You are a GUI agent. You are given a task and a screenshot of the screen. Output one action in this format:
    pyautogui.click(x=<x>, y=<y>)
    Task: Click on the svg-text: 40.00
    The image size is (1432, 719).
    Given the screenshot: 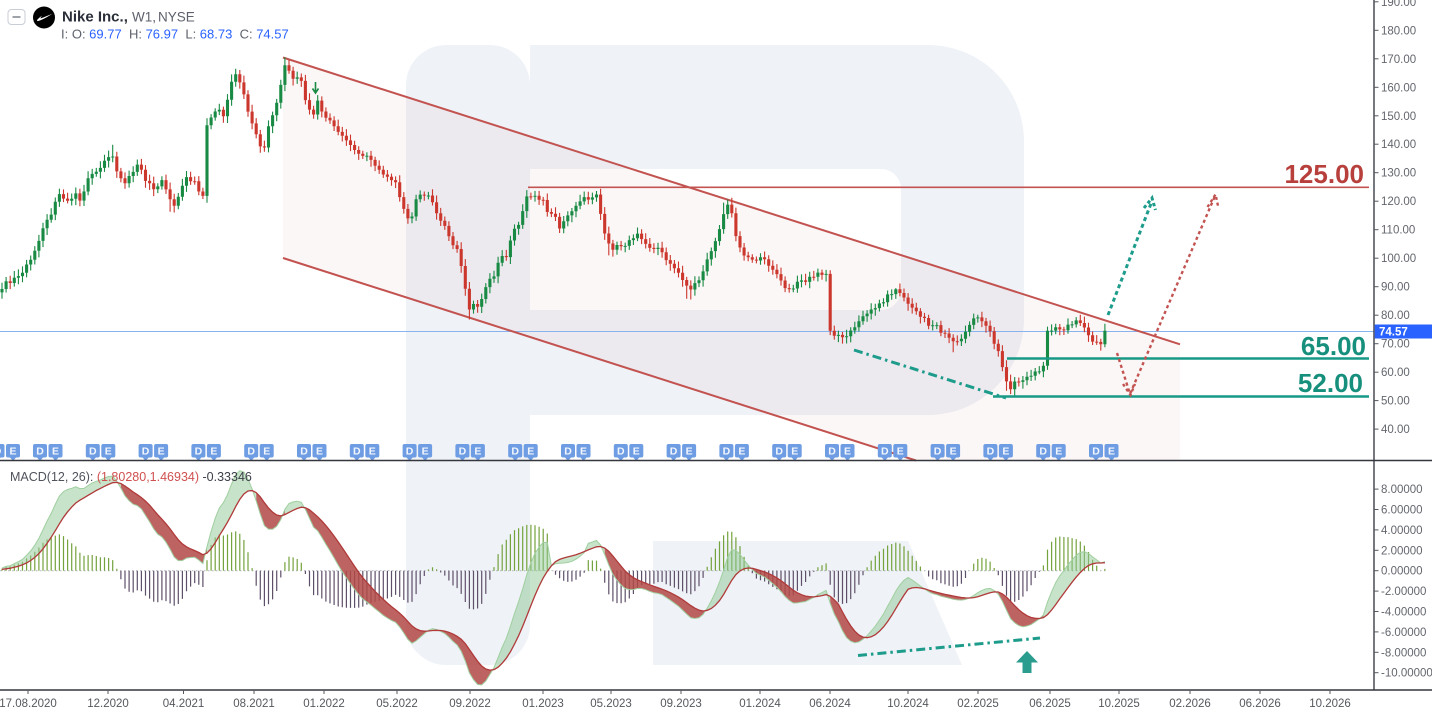 What is the action you would take?
    pyautogui.click(x=1395, y=430)
    